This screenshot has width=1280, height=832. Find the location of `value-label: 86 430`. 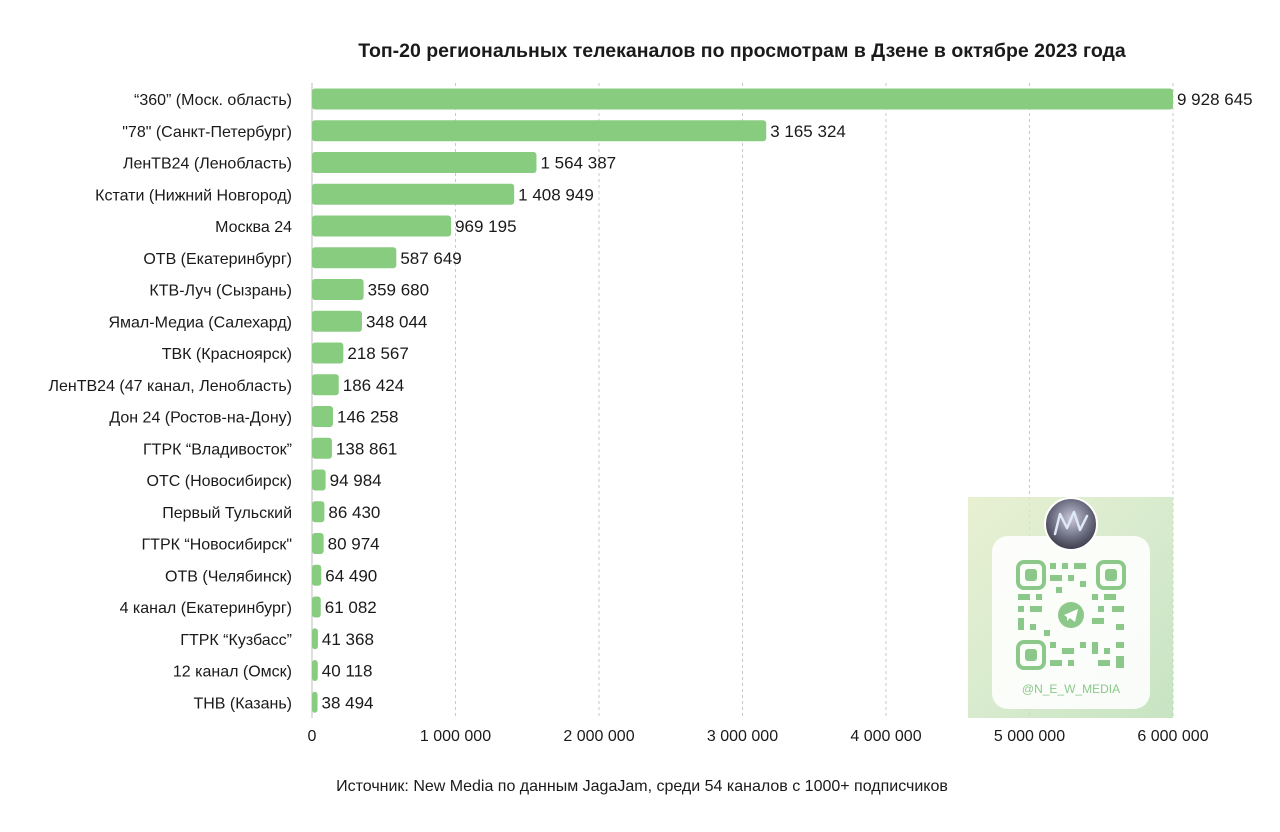

value-label: 86 430 is located at coordinates (354, 512).